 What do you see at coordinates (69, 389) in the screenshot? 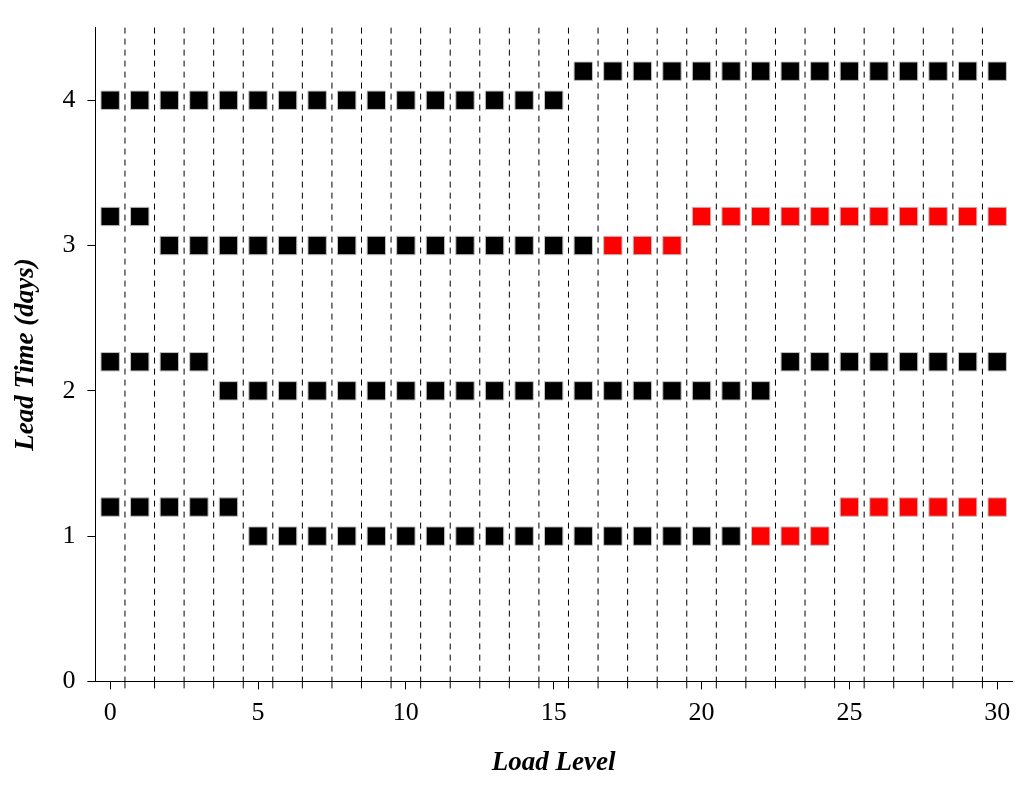
I see `y-tick-label: 2` at bounding box center [69, 389].